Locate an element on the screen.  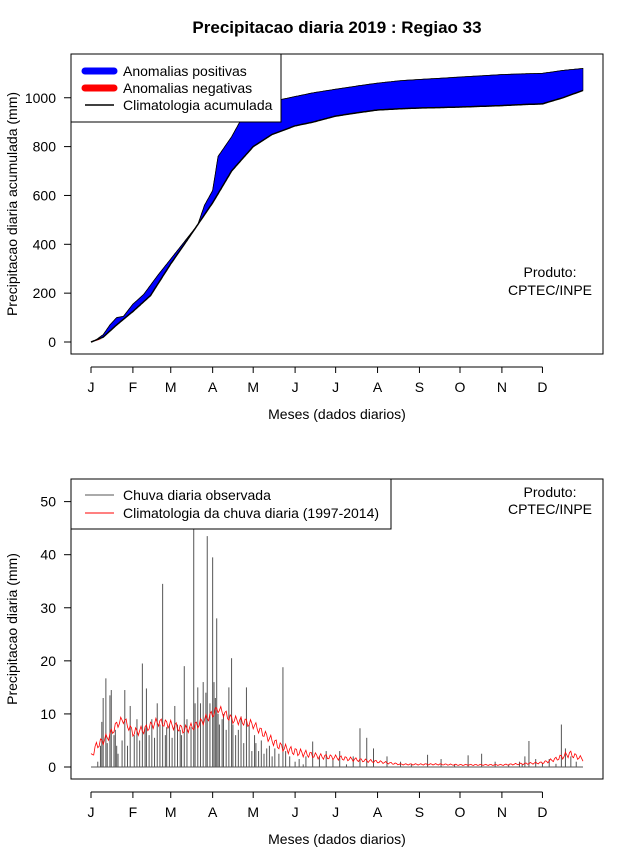
y-axis: 0 10 20 30 40 50 is located at coordinates (55, 634).